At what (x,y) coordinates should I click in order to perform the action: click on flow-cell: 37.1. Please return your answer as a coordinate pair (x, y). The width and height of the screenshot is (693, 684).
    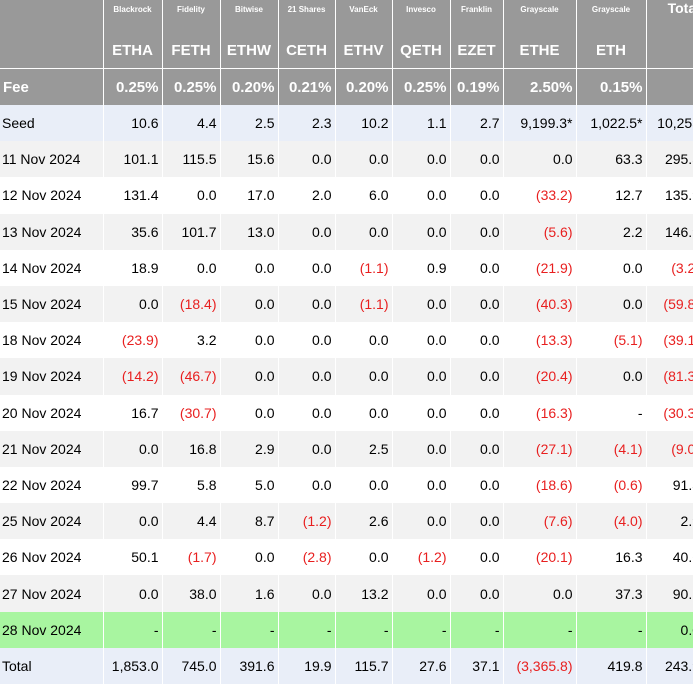
    Looking at the image, I should click on (477, 665).